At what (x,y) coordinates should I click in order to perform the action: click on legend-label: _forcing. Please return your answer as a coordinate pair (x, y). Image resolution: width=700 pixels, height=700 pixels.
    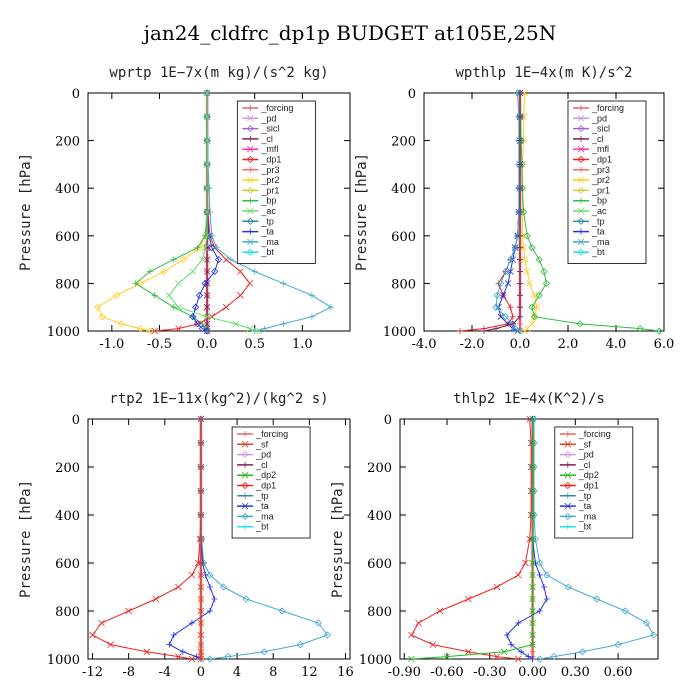
    Looking at the image, I should click on (271, 434).